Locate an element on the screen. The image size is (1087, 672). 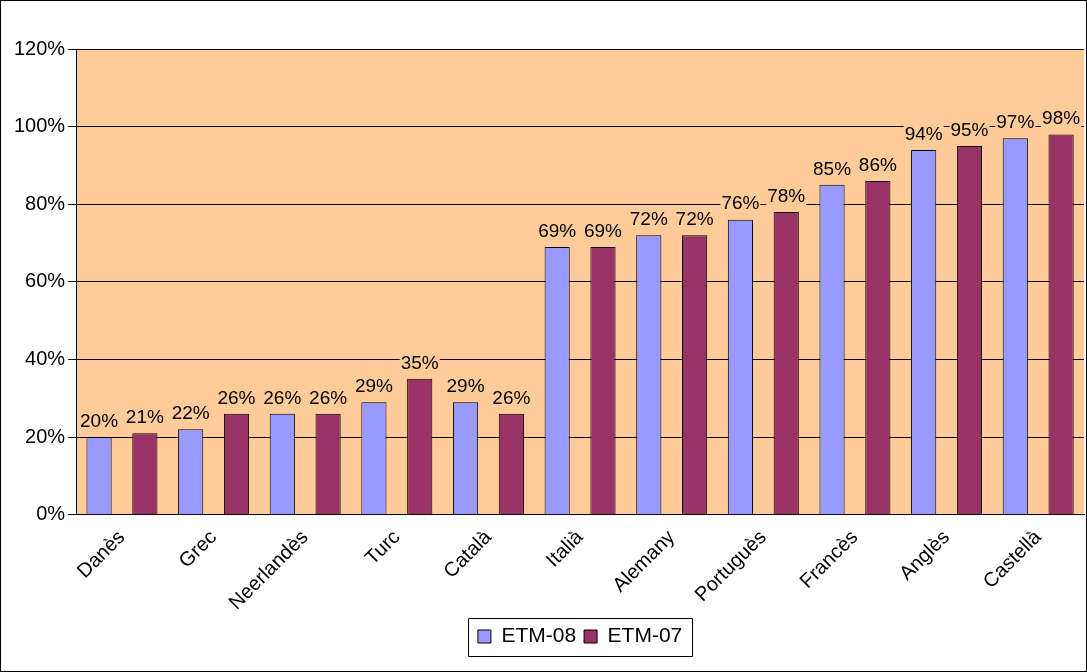
y-tick-label: 40% is located at coordinates (45, 357).